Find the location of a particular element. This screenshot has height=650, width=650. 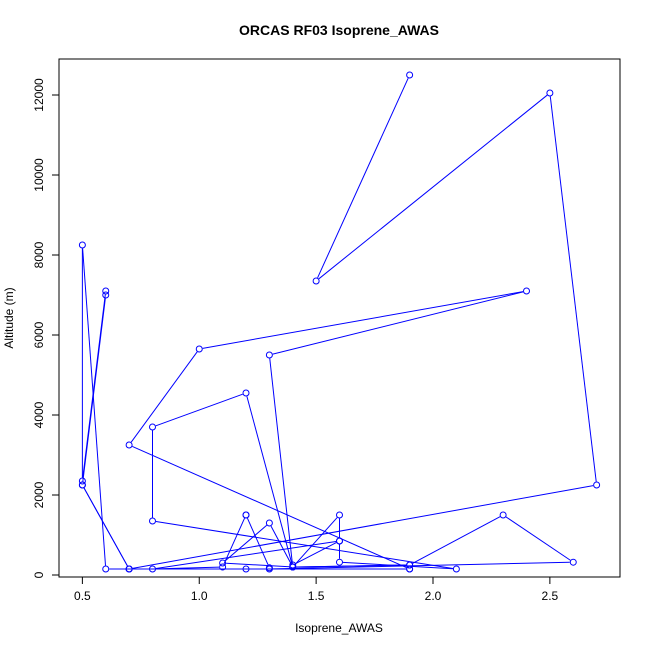

x-tick-label: 0.5 is located at coordinates (82, 596).